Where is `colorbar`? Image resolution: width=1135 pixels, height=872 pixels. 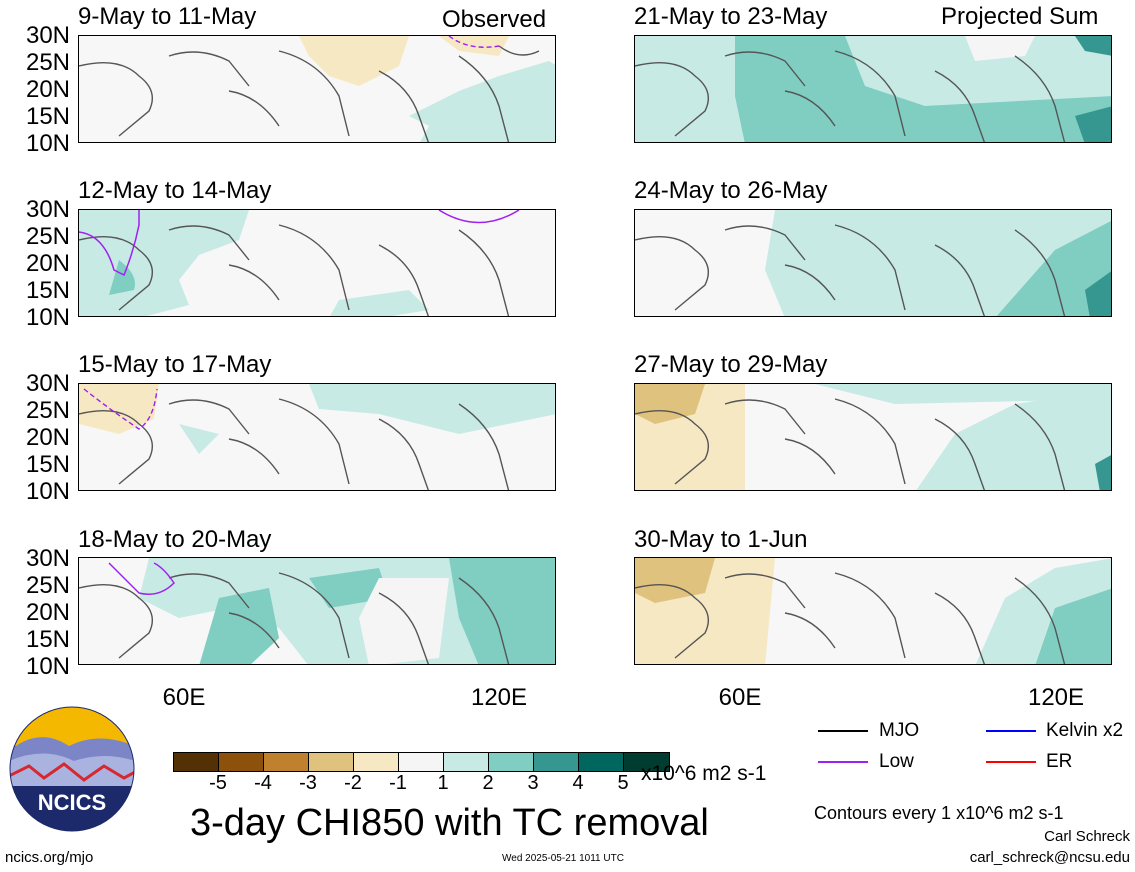 colorbar is located at coordinates (421, 762).